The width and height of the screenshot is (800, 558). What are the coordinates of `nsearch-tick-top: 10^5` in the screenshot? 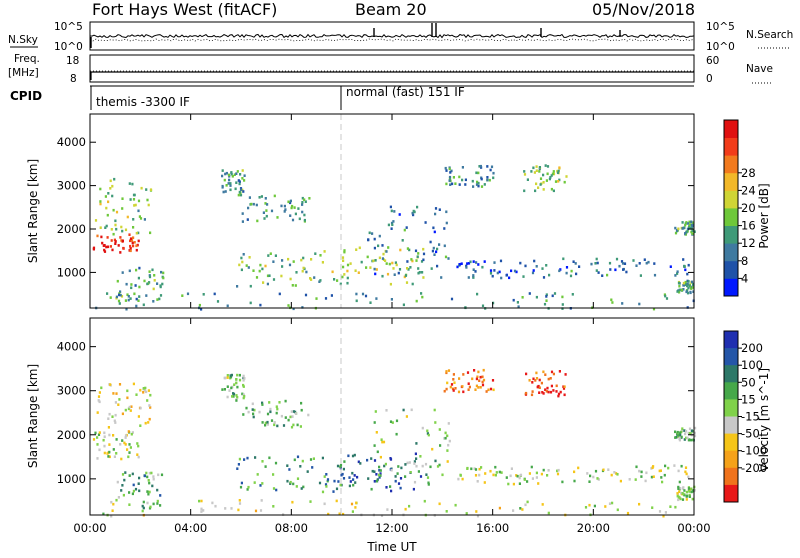 It's located at (720, 27).